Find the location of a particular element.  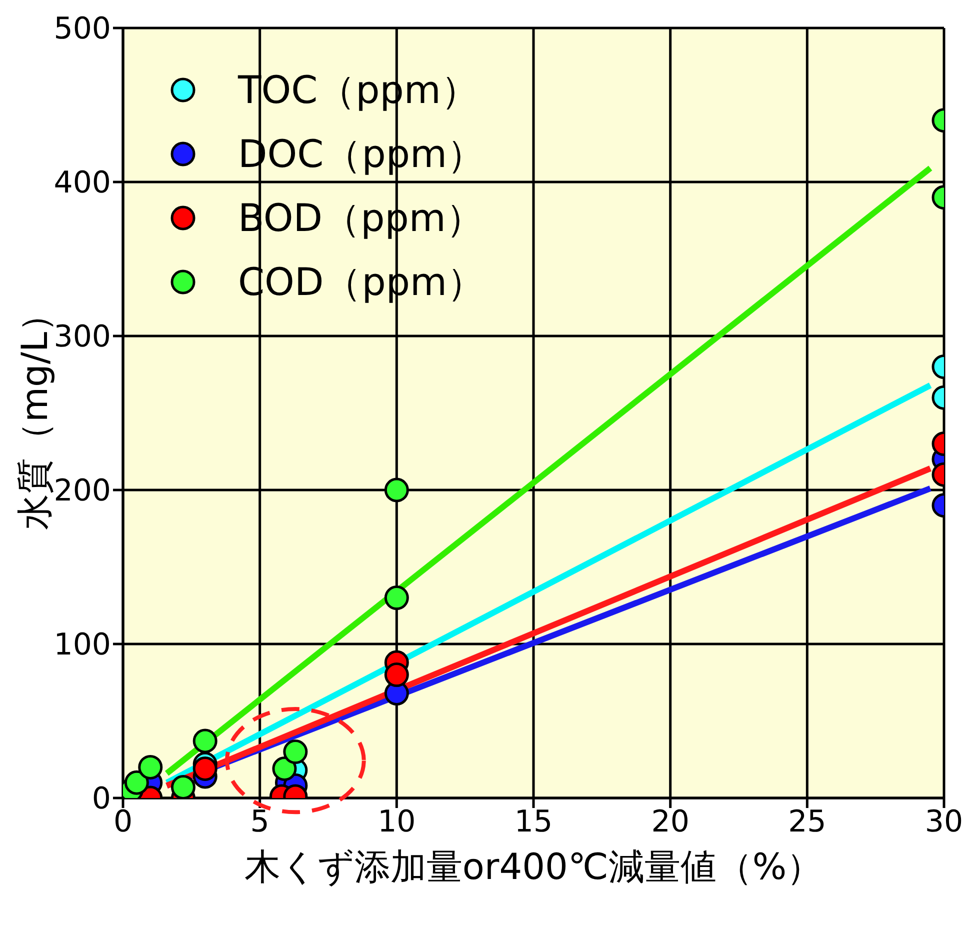

x-tick-label: 5 is located at coordinates (260, 822).